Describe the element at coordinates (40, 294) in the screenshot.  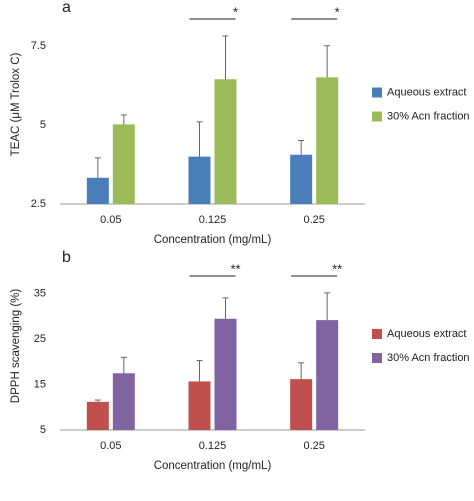
I see `y-tick-label: 35` at that location.